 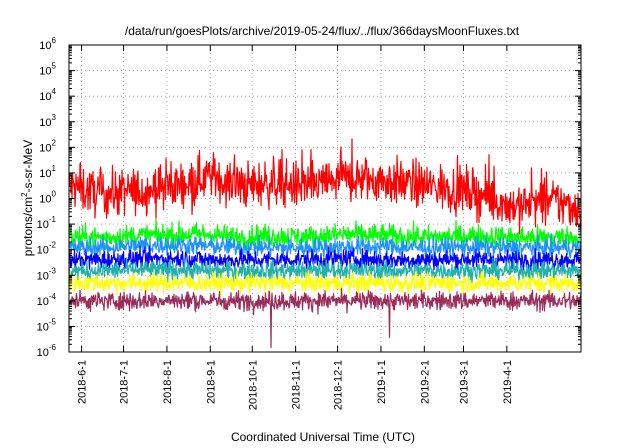 I want to click on x-axis-label: Coordinated Universal Time (UTC), so click(x=323, y=437).